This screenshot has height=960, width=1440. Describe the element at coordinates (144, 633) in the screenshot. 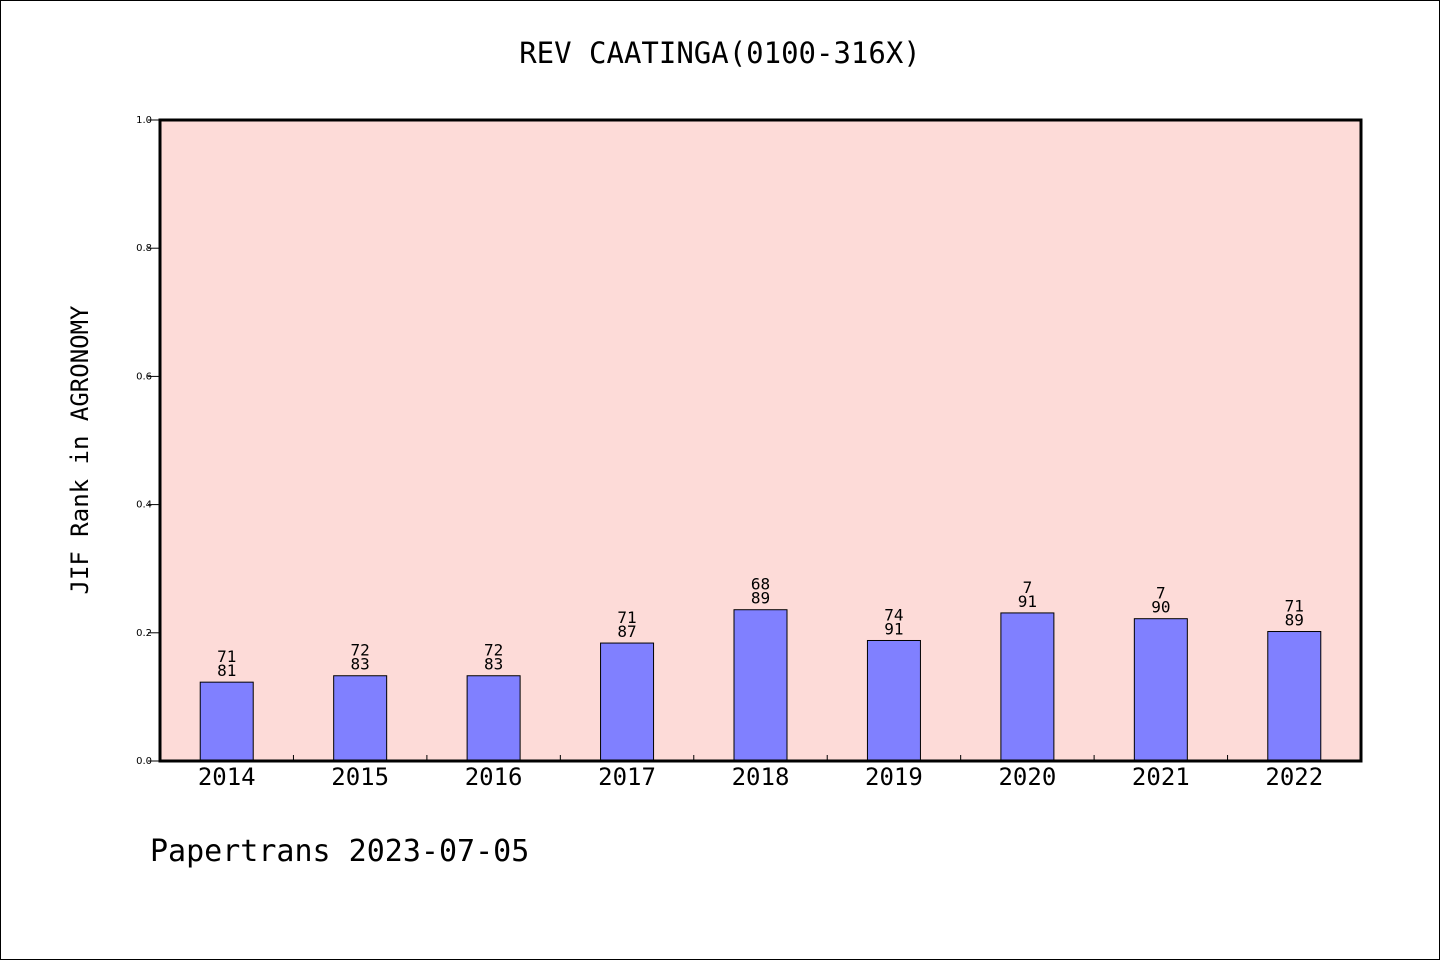

I see `y-tick-label: 0.2` at that location.